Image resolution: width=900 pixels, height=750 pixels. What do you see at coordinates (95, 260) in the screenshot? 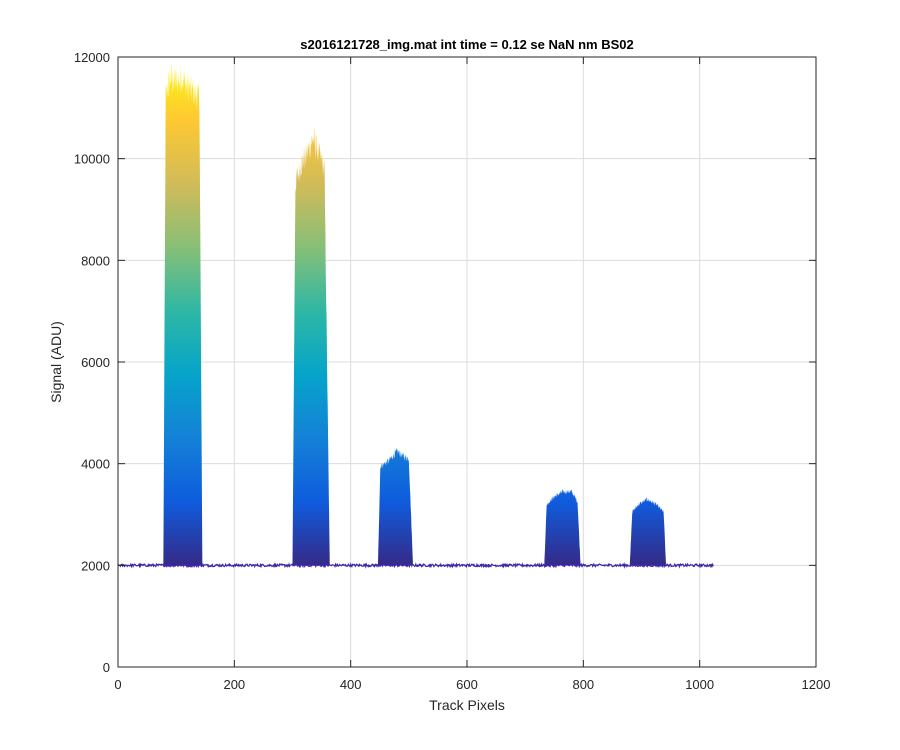
I see `y-tick-label: 8000` at bounding box center [95, 260].